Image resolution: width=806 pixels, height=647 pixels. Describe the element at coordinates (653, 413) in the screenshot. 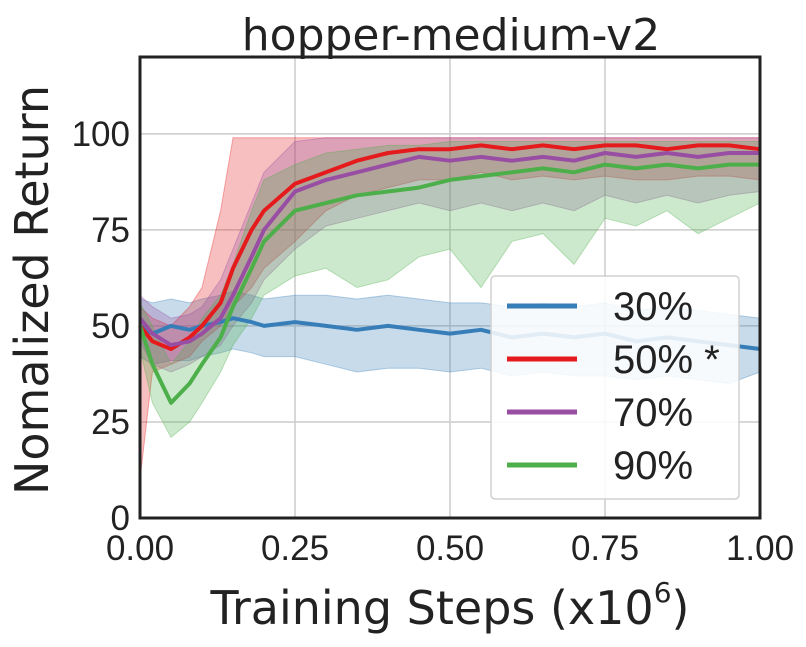

I see `legend-label: 70%` at that location.